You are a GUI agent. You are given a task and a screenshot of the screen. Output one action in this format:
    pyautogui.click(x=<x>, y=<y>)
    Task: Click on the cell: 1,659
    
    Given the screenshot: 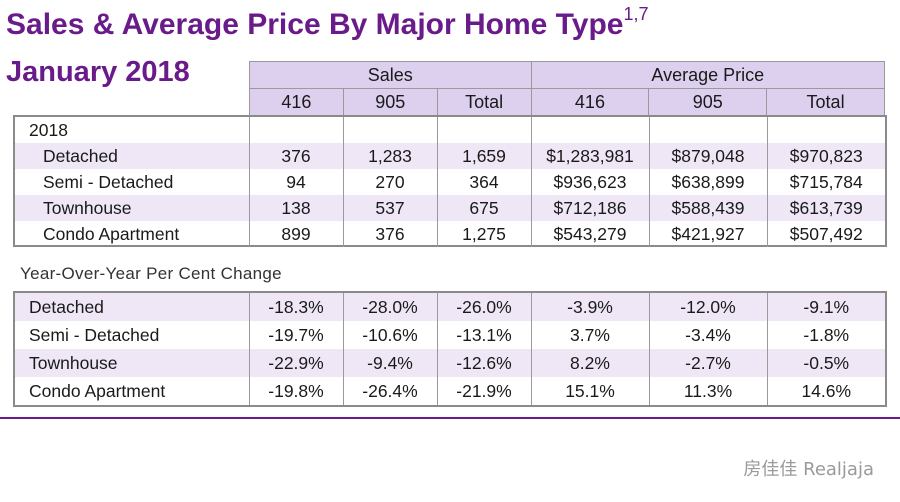 What is the action you would take?
    pyautogui.click(x=483, y=156)
    